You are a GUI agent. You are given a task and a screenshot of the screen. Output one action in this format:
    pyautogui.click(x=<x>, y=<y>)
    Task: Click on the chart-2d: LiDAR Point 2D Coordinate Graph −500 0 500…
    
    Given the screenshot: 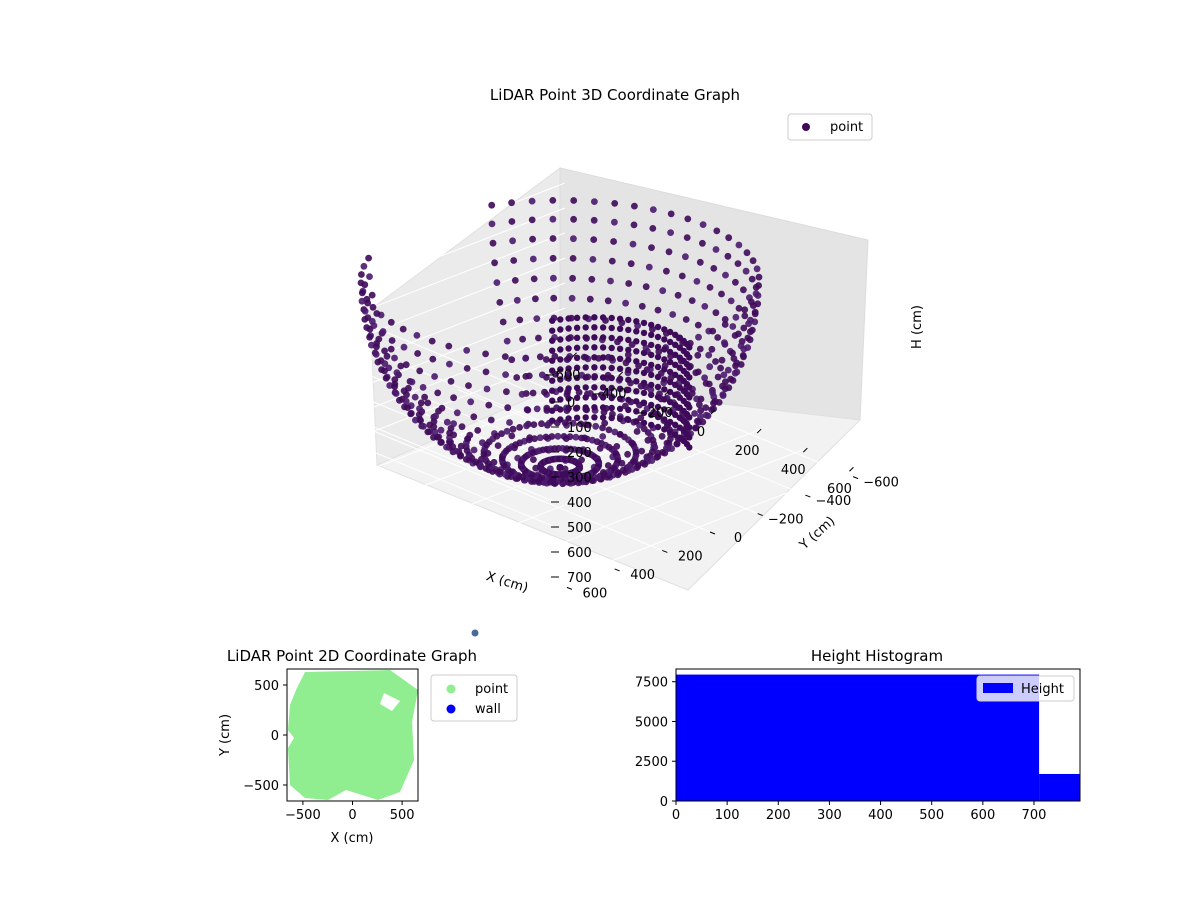 What is the action you would take?
    pyautogui.click(x=368, y=746)
    